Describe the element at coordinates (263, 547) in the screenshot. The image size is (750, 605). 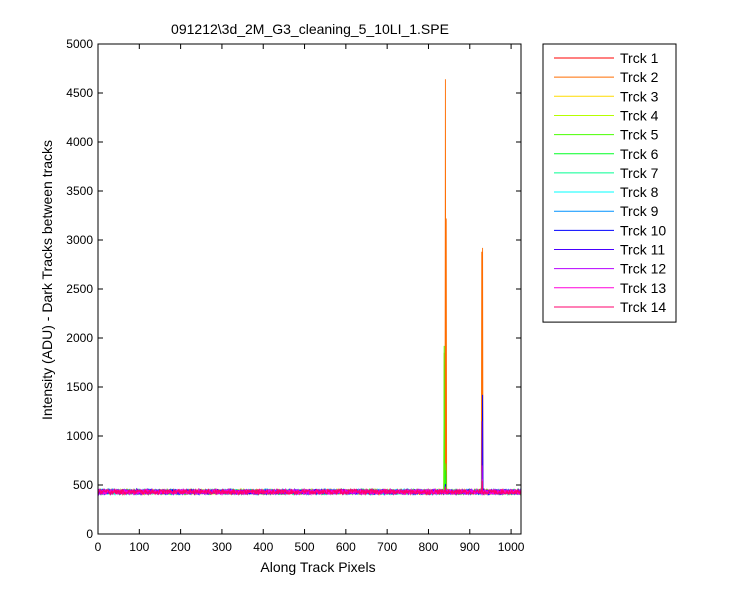
I see `x-tick-label: 400` at that location.